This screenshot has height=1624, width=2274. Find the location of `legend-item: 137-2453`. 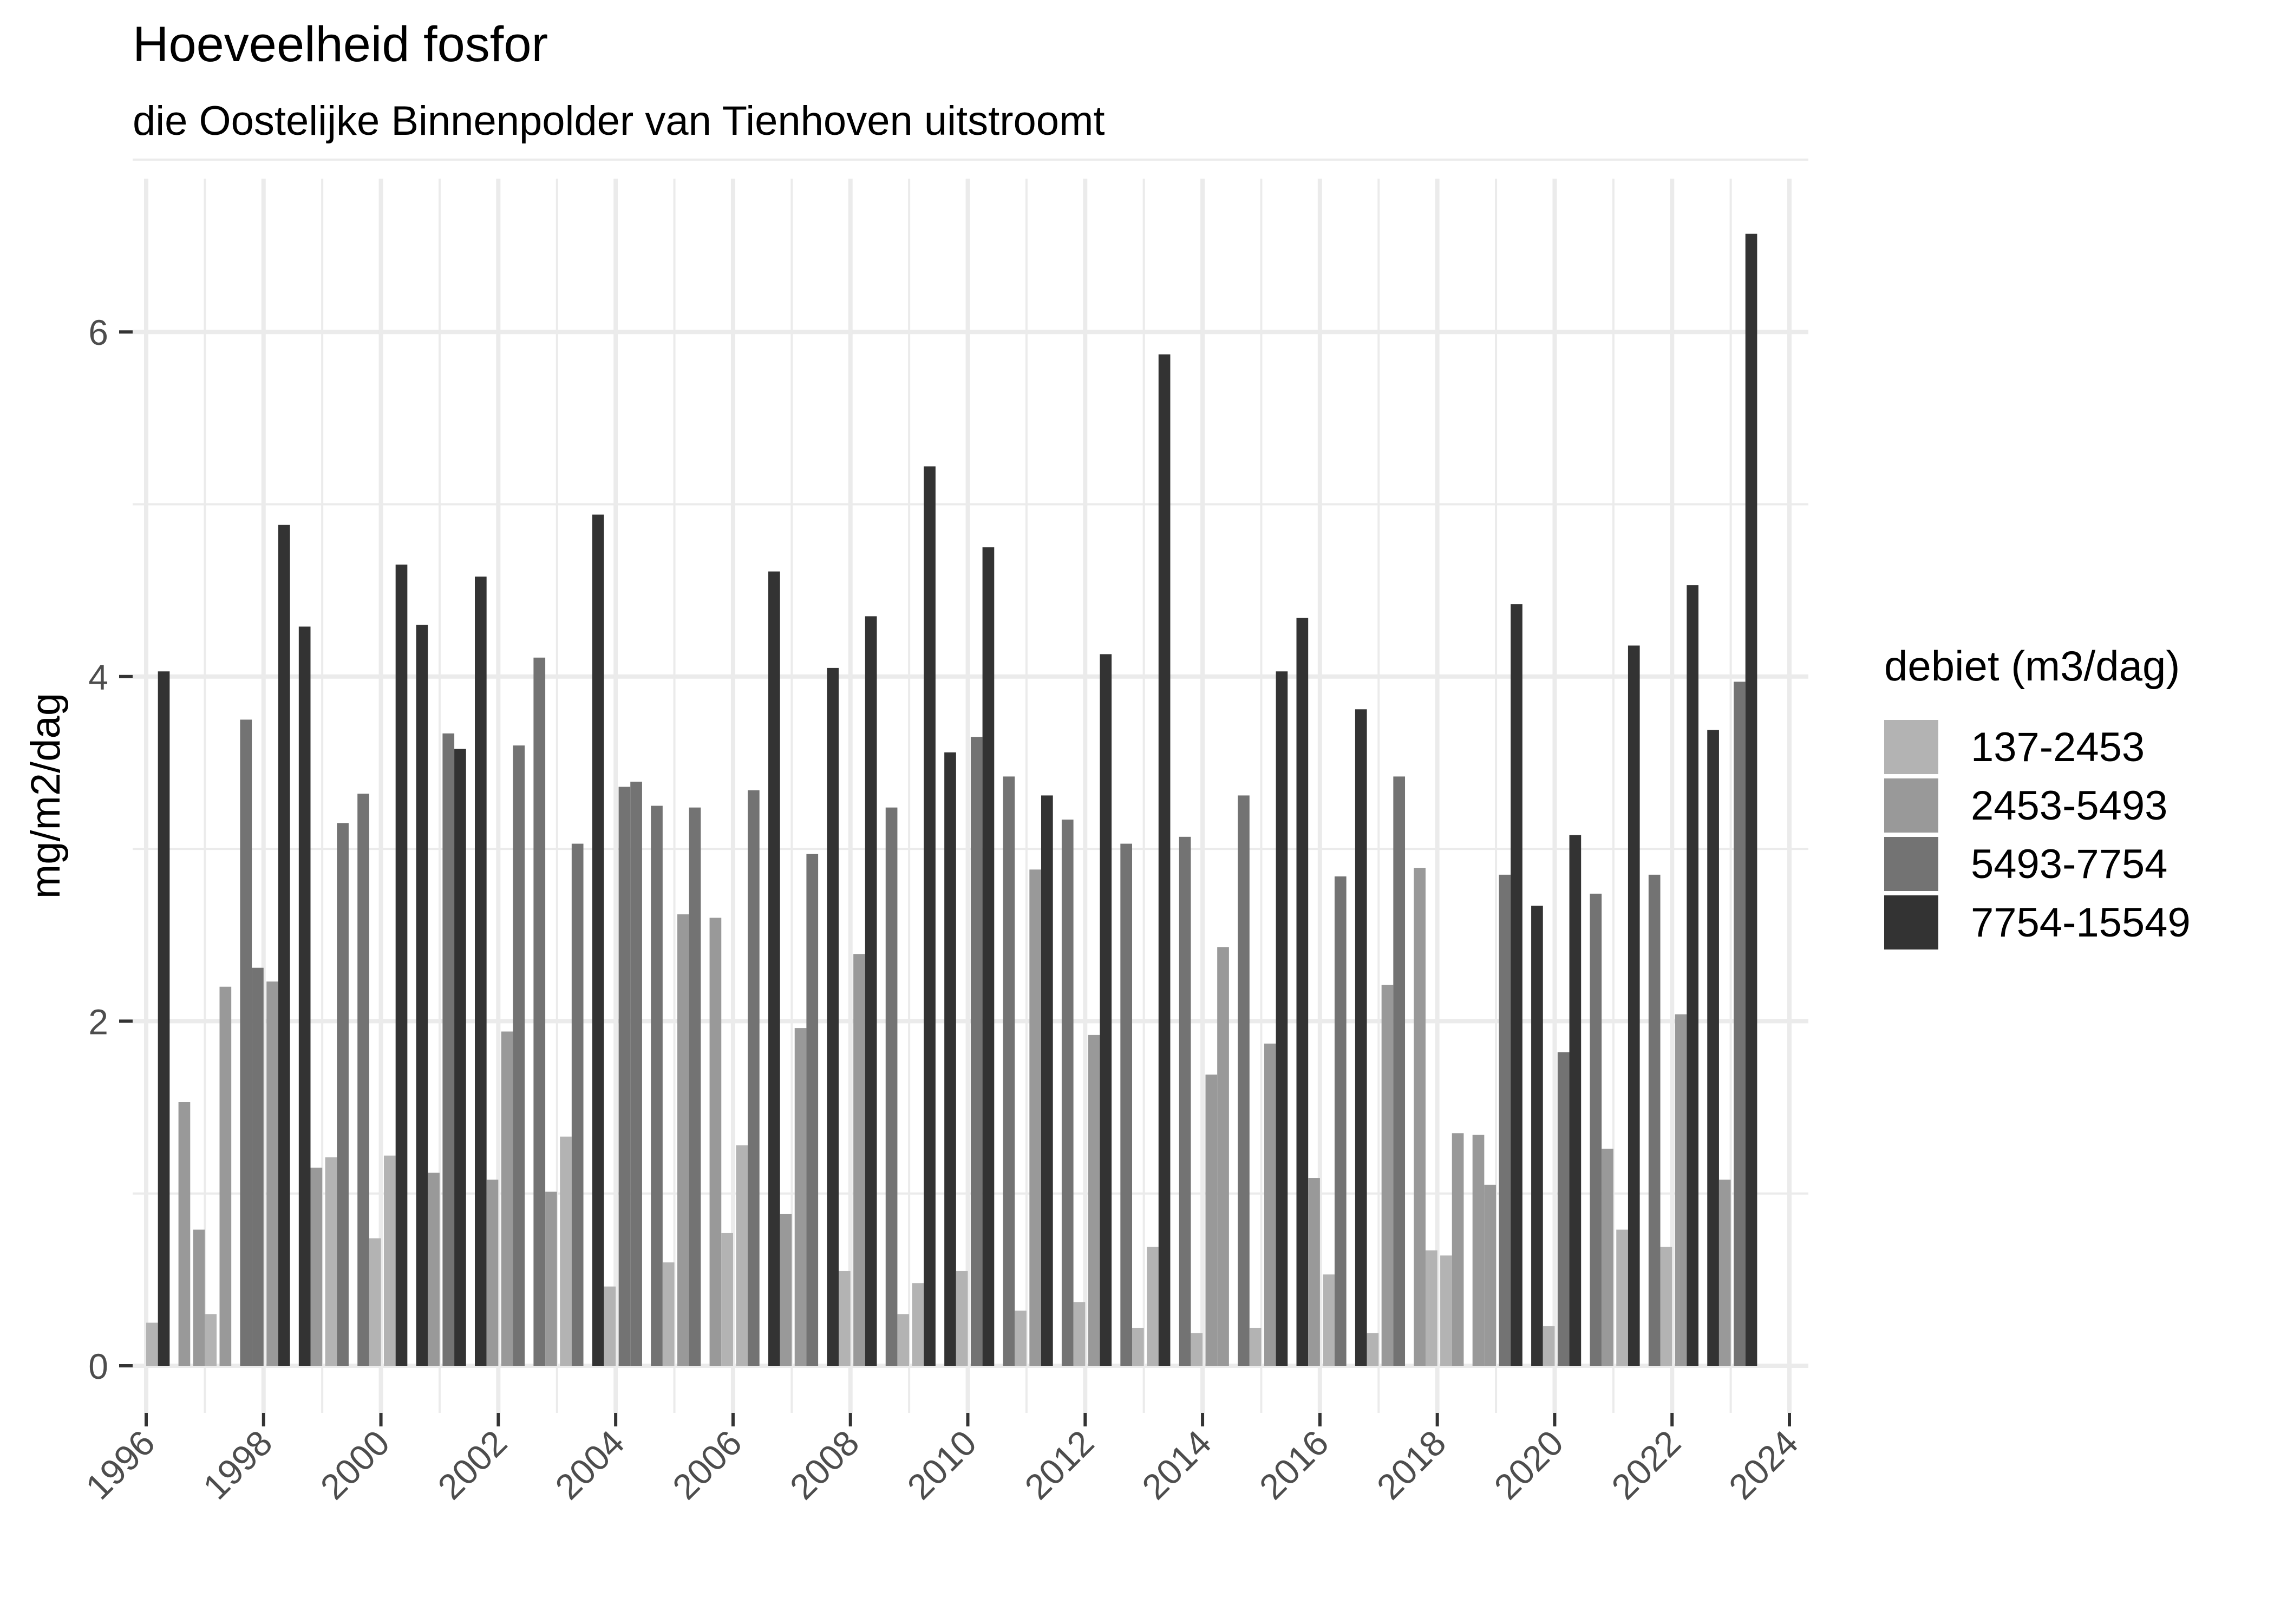

legend-item: 137-2453 is located at coordinates (2038, 747).